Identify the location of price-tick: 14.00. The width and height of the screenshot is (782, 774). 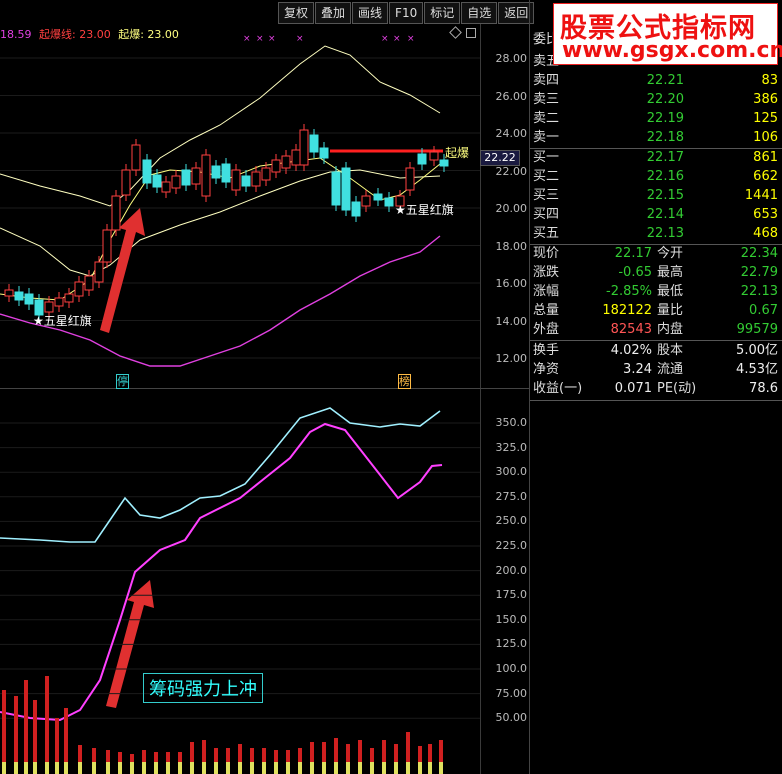
(511, 321).